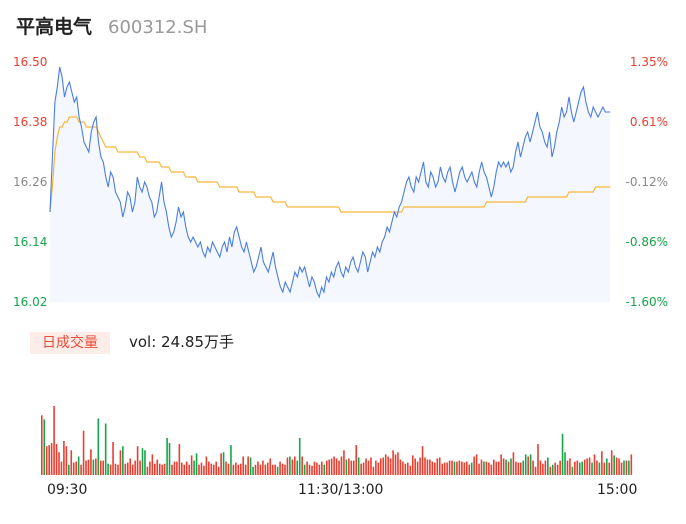 The width and height of the screenshot is (686, 524). What do you see at coordinates (70, 343) in the screenshot?
I see `volume-tab: 日成交量` at bounding box center [70, 343].